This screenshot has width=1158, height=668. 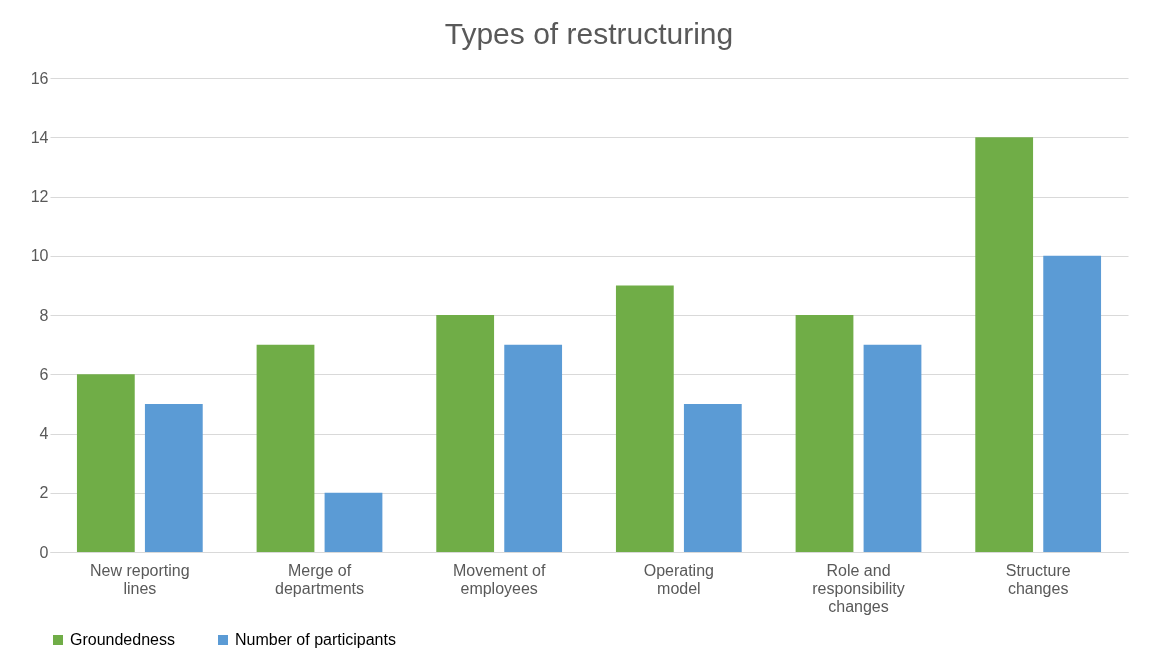 What do you see at coordinates (858, 588) in the screenshot?
I see `x-tick-label: Role and responsibility changes` at bounding box center [858, 588].